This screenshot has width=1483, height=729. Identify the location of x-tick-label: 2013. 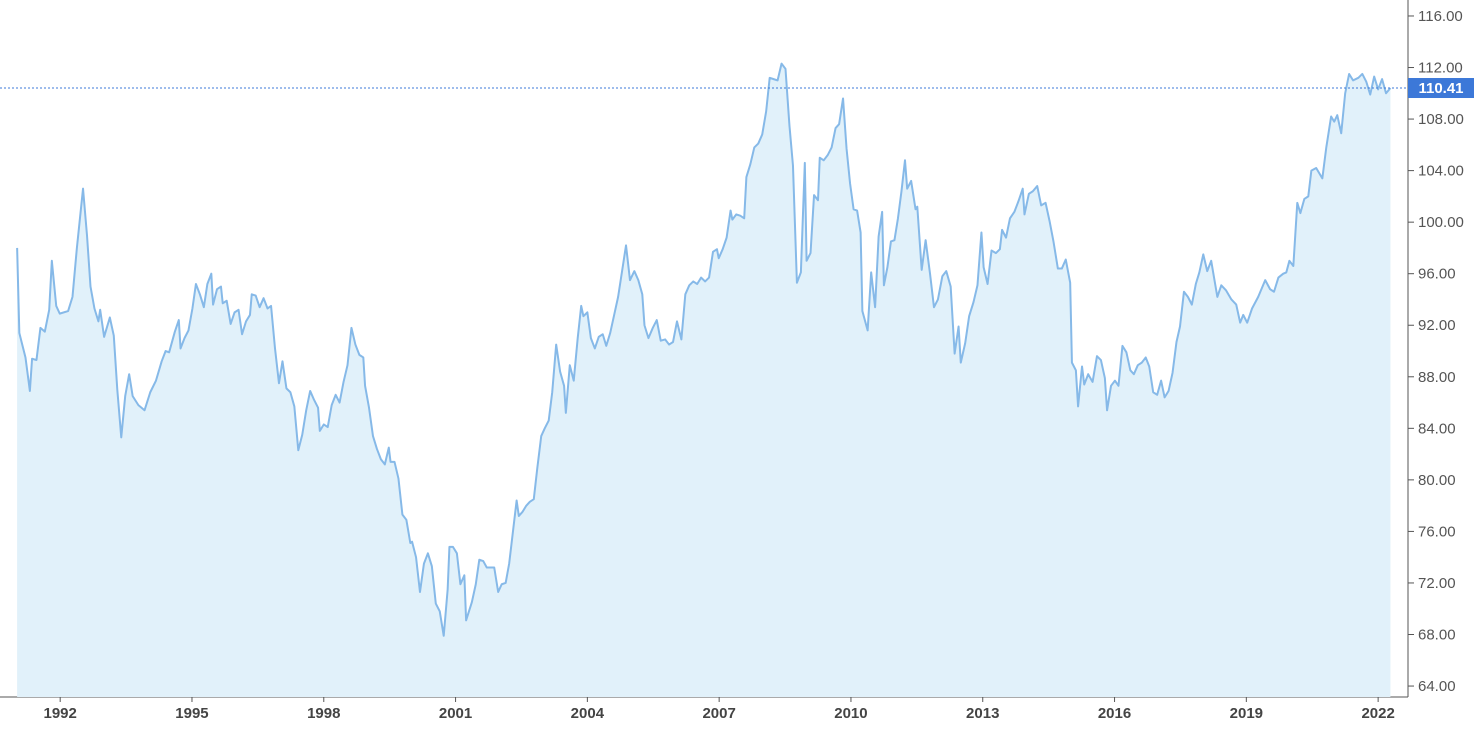
(982, 713).